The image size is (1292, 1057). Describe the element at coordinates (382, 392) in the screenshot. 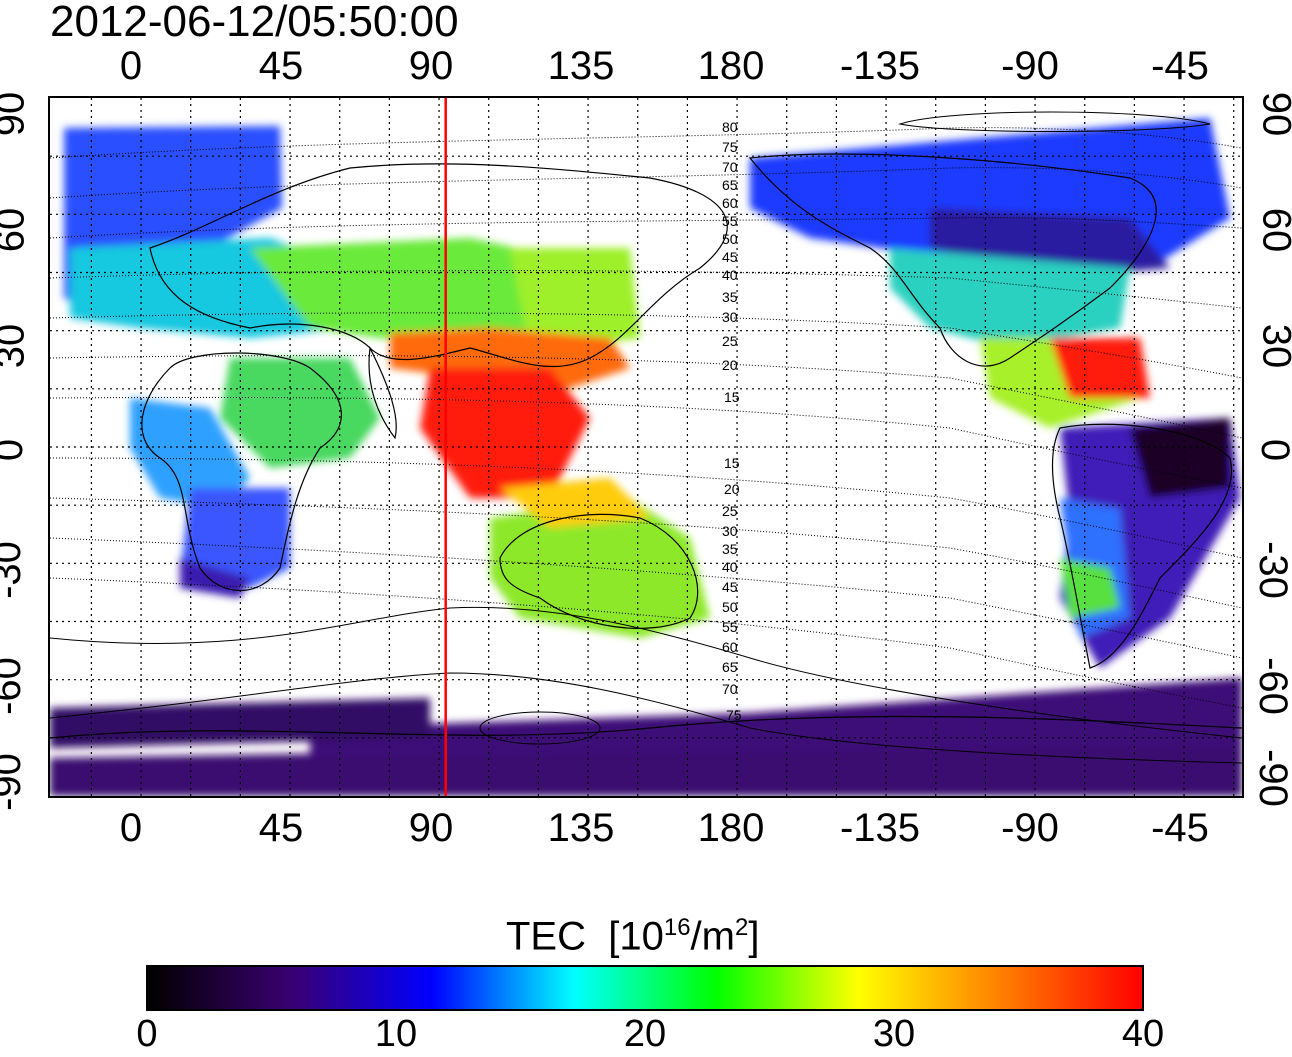

I see `coast-india` at that location.